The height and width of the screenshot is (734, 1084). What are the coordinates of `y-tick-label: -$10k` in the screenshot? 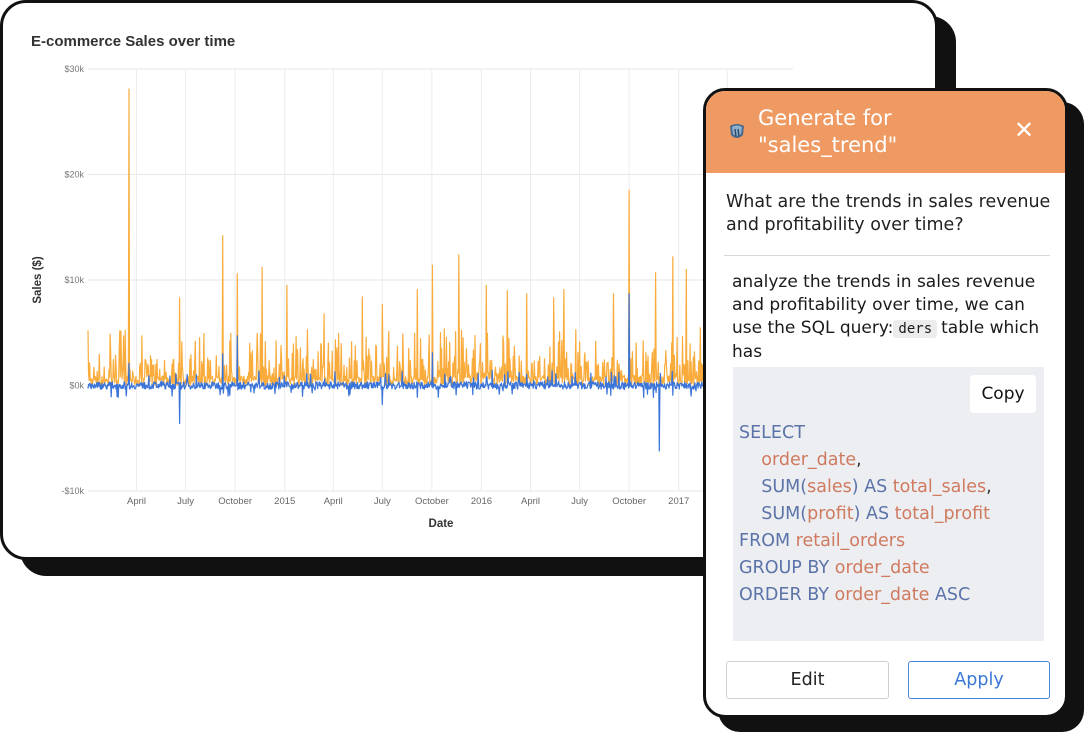 It's located at (72, 491).